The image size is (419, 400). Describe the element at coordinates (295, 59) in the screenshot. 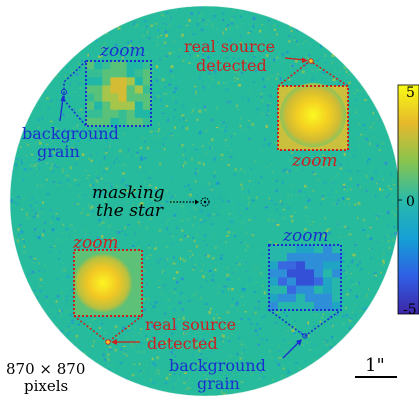

I see `detect-arrow-top-right` at that location.